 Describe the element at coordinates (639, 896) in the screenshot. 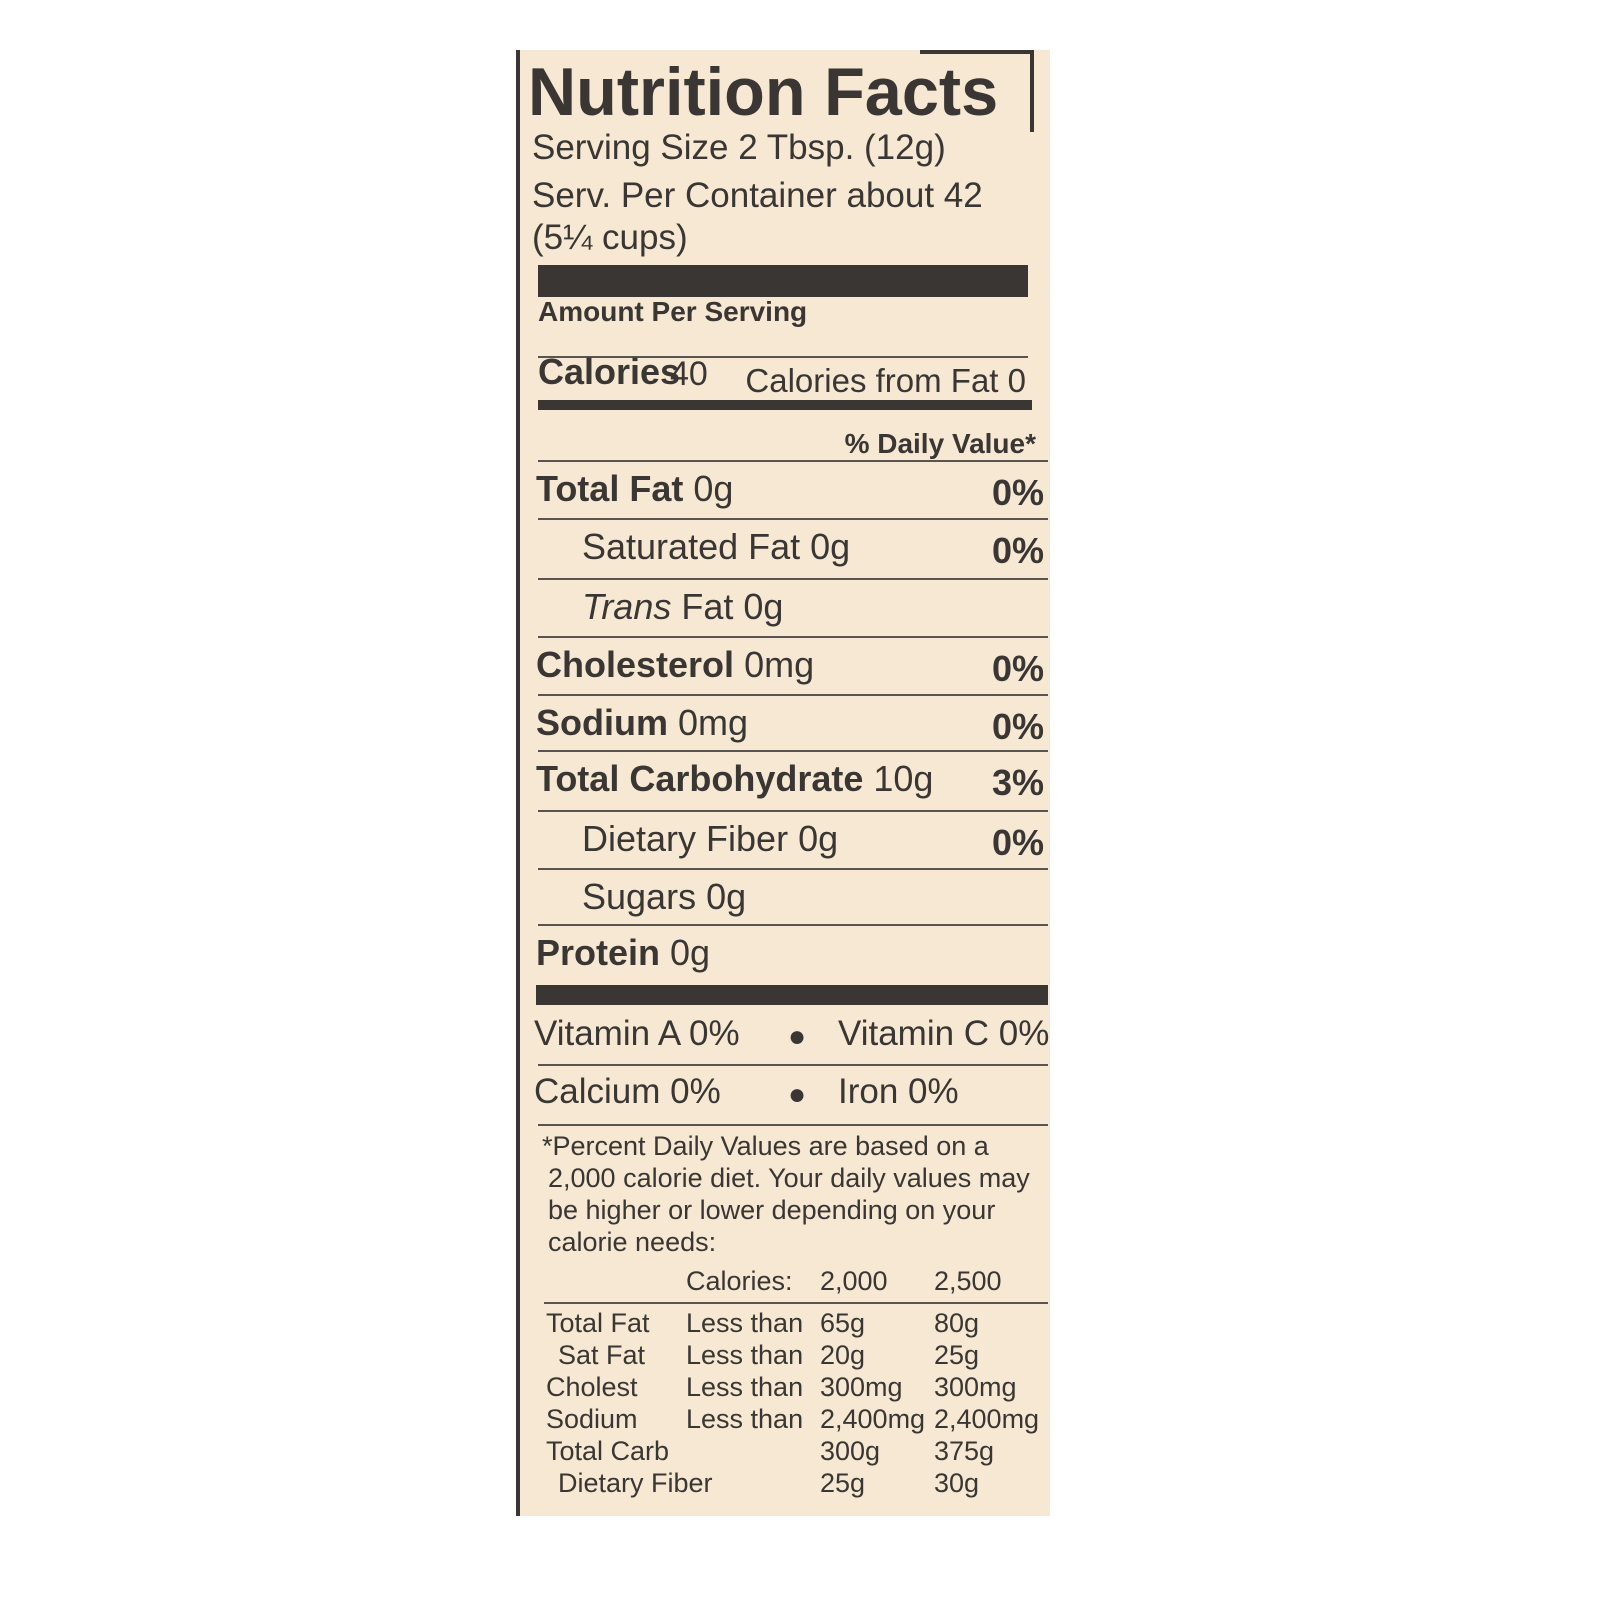

I see `nutrient-label: Sugars` at that location.